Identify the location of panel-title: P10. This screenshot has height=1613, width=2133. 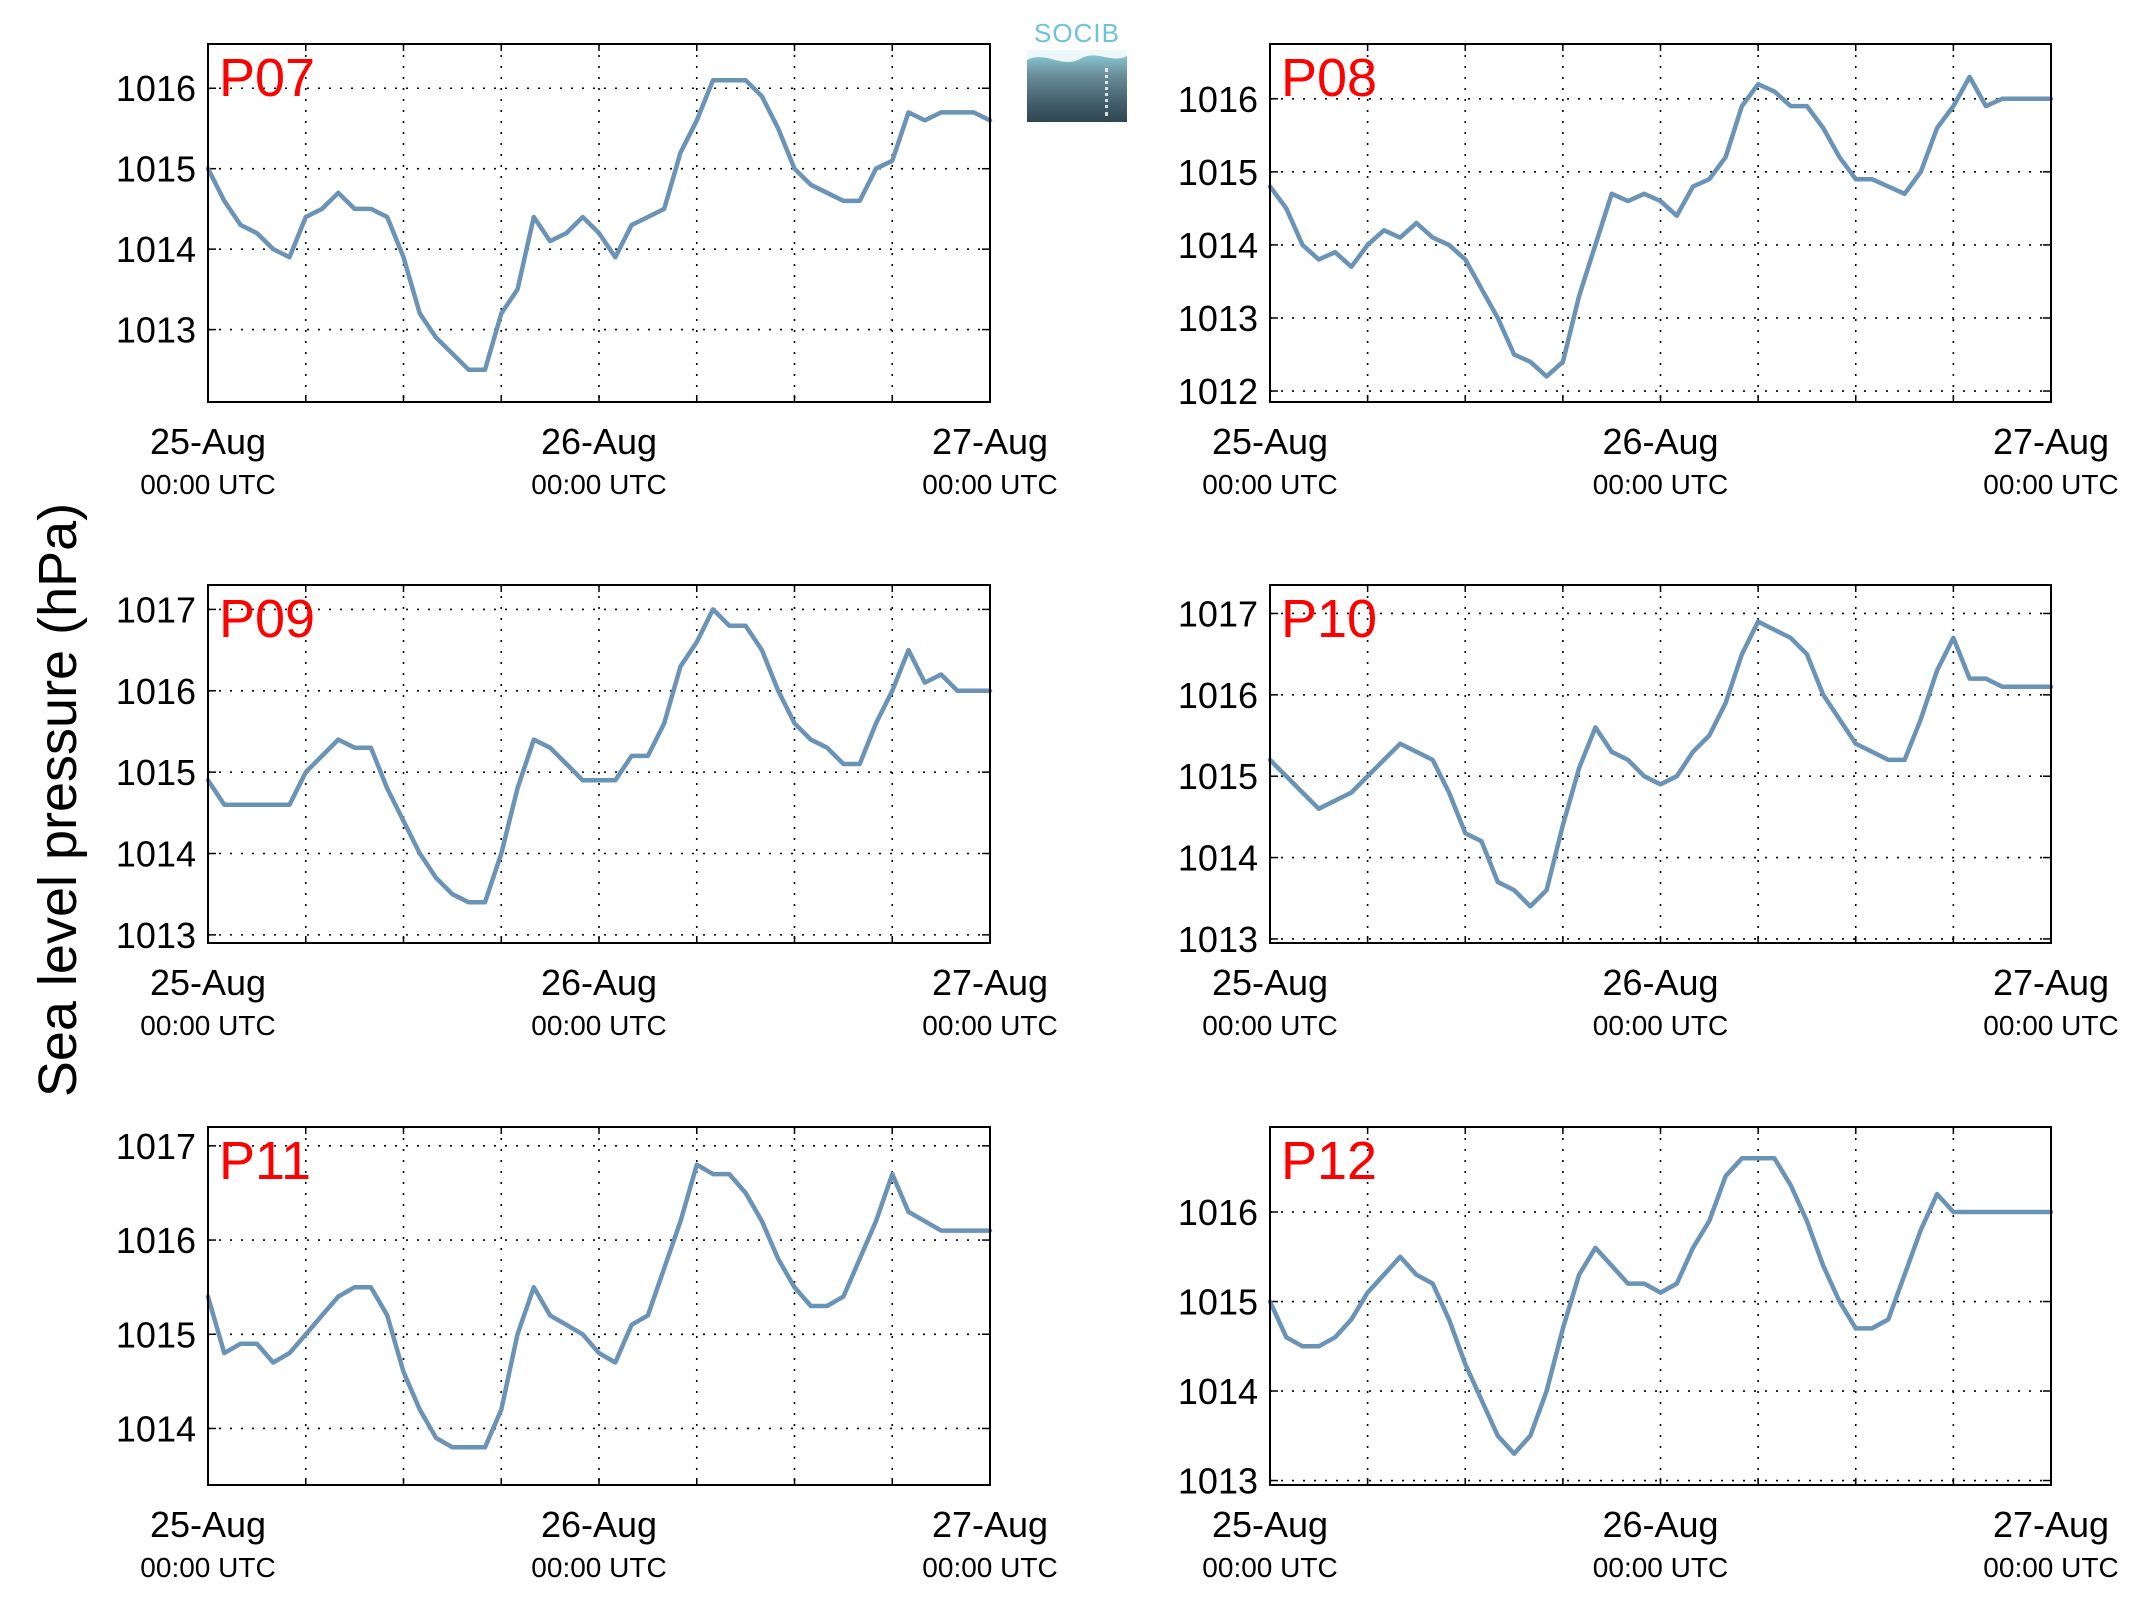
(1329, 619).